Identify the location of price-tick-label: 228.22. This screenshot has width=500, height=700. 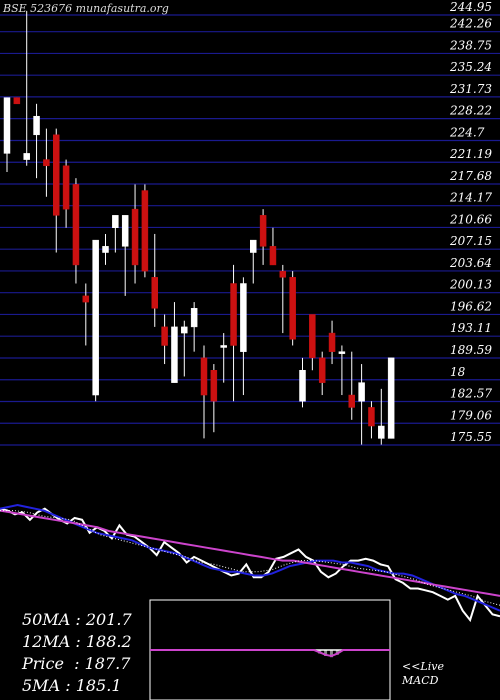
(470, 111).